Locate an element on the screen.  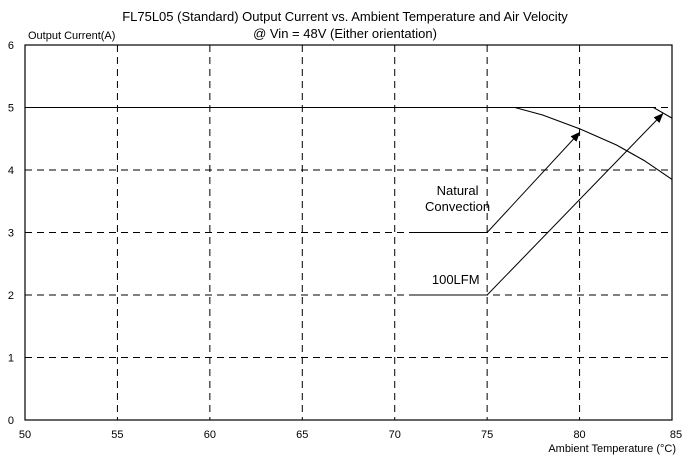
annotation-label: 100LFM is located at coordinates (456, 279).